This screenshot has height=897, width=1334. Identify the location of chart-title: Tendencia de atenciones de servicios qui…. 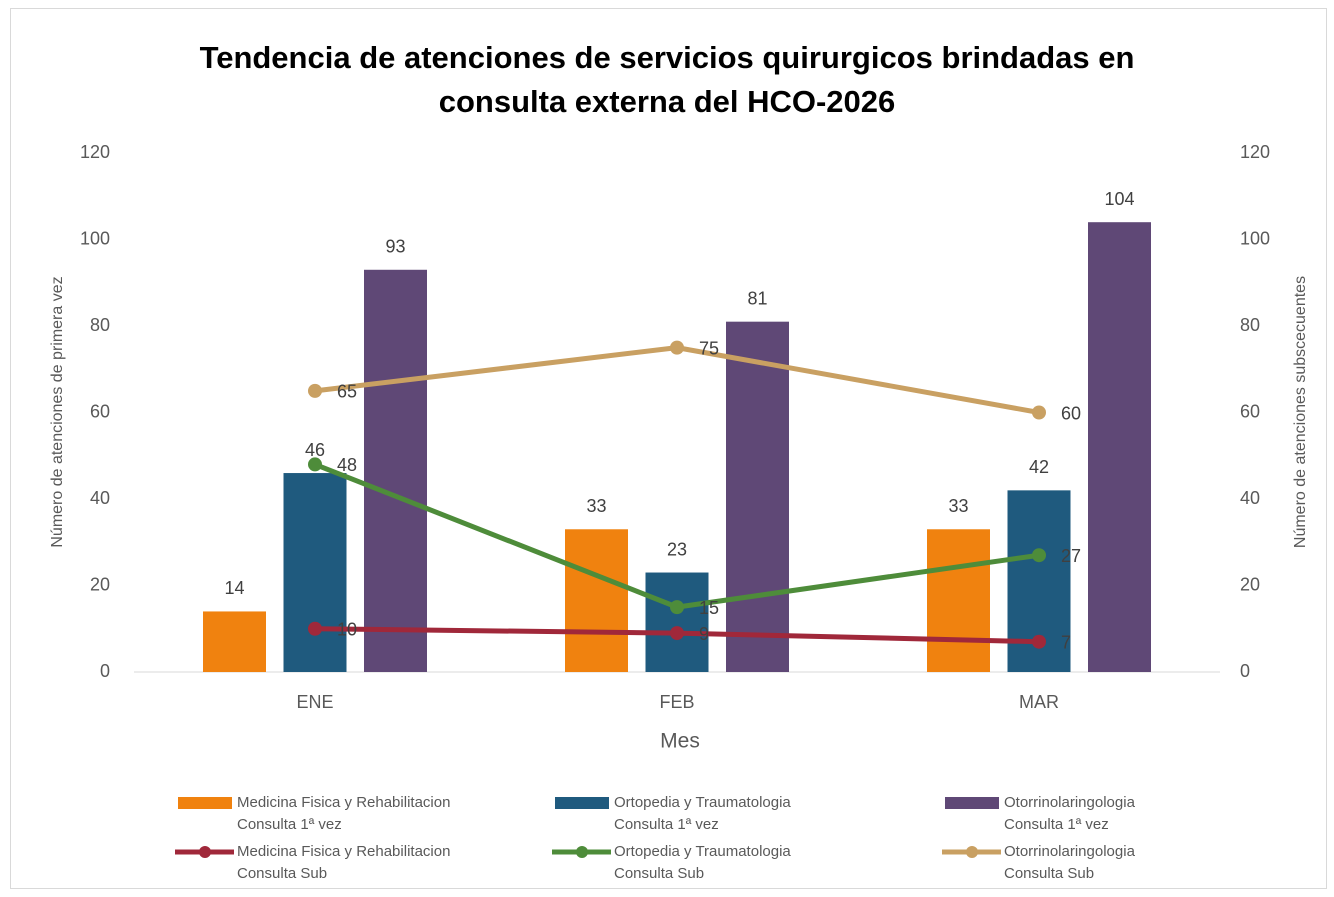
(667, 79).